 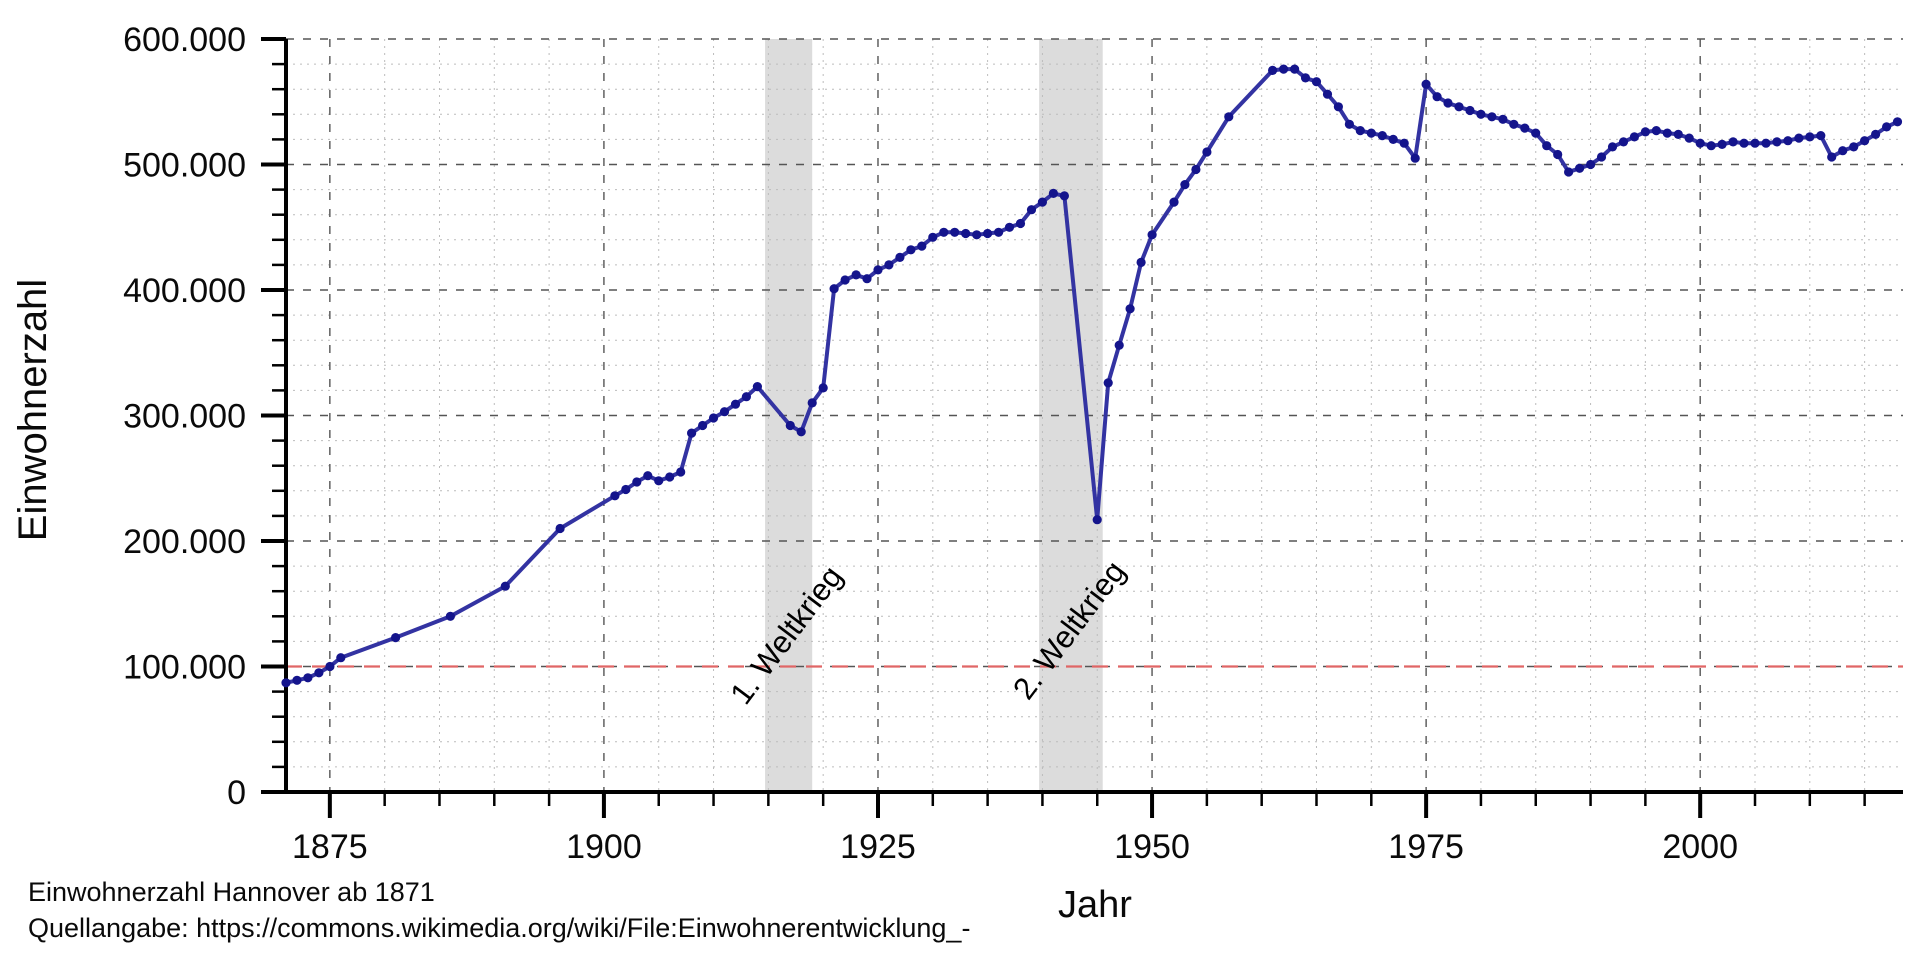 I want to click on y-axis-label: Einwohnerzahl, so click(x=33, y=410).